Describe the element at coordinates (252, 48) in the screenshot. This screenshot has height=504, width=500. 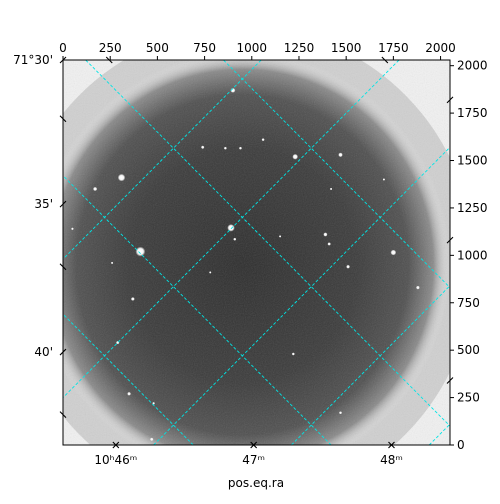
I see `x-tick-label: 1000` at that location.